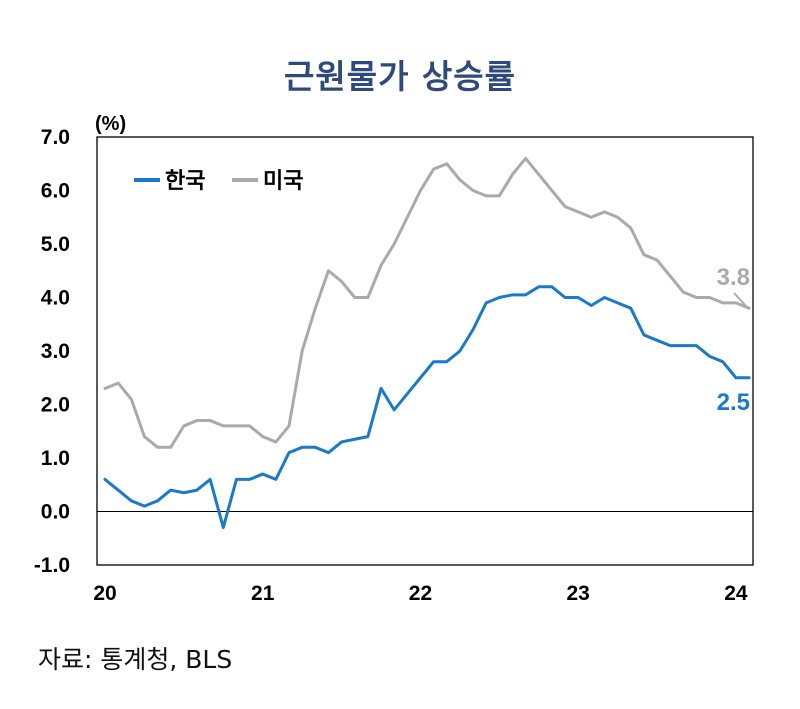 The image size is (800, 709). I want to click on legend-label-us: 미국, so click(283, 180).